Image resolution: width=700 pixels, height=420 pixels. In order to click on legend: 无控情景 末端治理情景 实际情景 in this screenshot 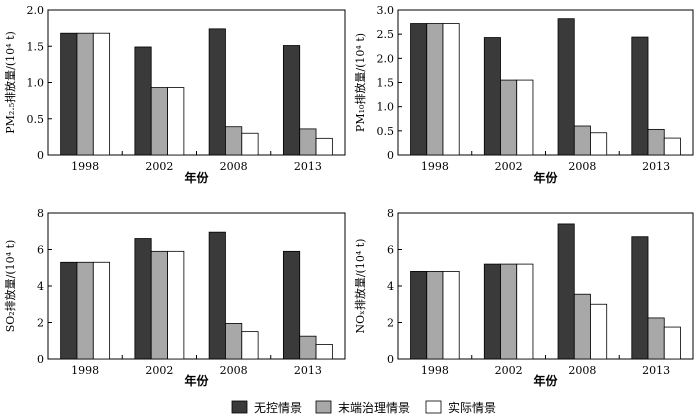, I will do `click(363, 407)`.